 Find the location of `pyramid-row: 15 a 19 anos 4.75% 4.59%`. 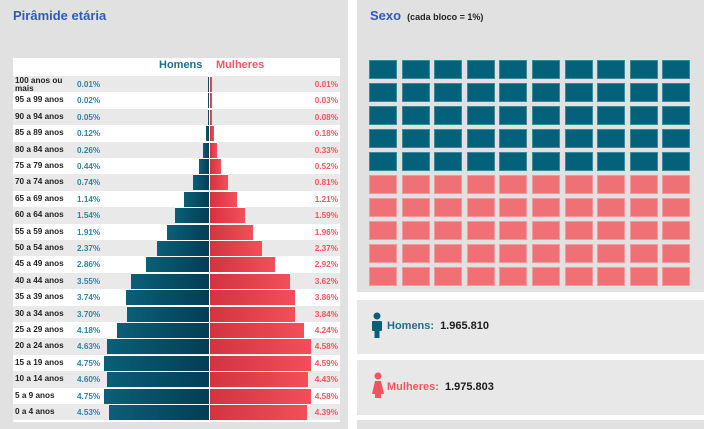

pyramid-row: 15 a 19 anos 4.75% 4.59% is located at coordinates (176, 363).